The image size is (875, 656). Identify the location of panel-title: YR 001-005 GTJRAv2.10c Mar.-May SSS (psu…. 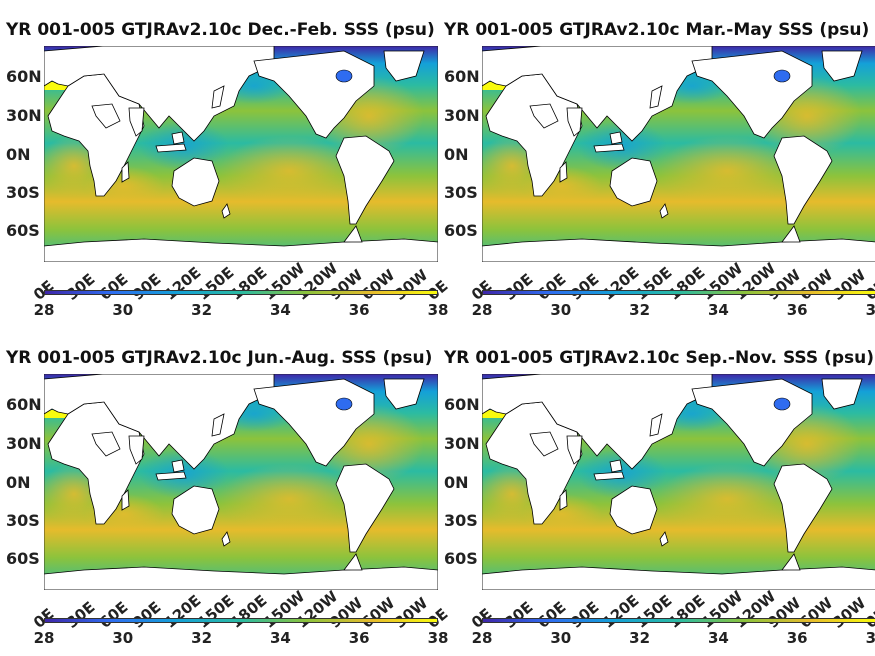
(657, 30).